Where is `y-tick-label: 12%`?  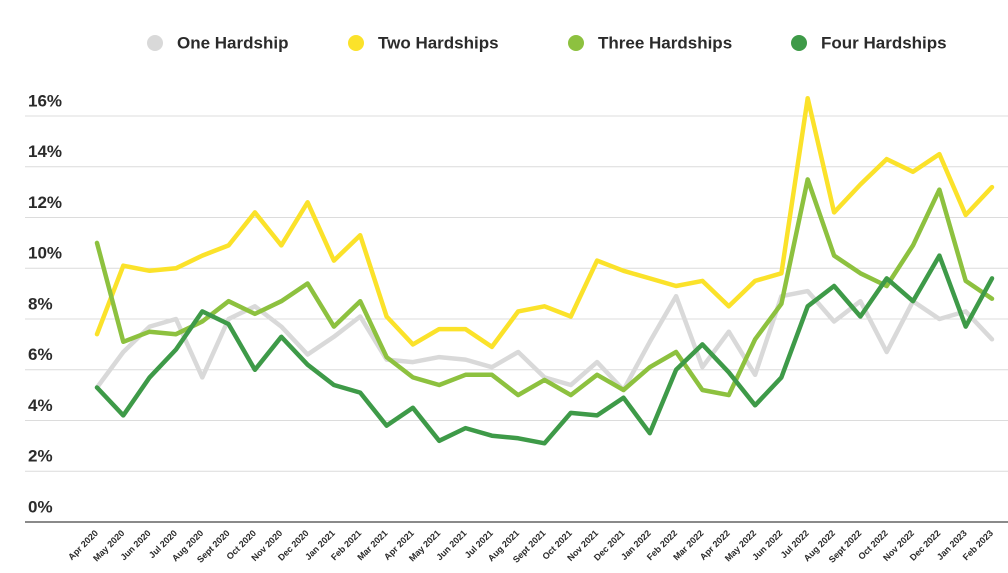 y-tick-label: 12% is located at coordinates (45, 202).